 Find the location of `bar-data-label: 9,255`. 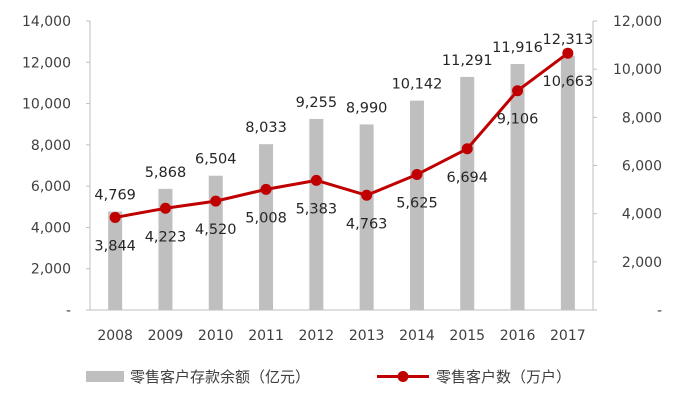

bar-data-label: 9,255 is located at coordinates (317, 103).